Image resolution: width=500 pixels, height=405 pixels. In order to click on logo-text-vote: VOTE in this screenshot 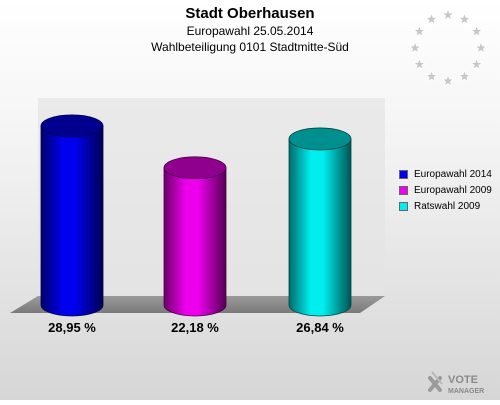, I will do `click(463, 380)`.